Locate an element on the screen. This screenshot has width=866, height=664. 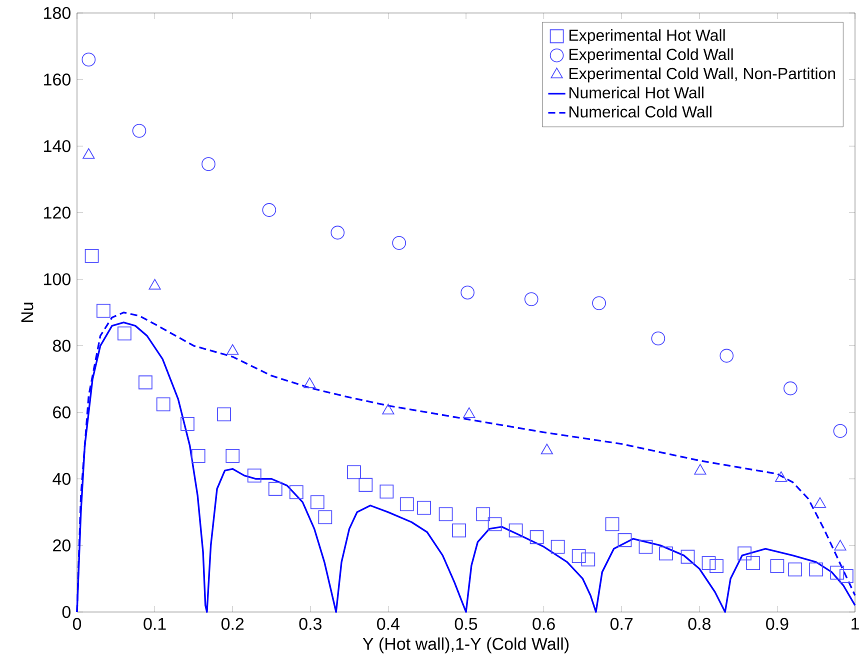
y-tick-label: 20 is located at coordinates (61, 545).